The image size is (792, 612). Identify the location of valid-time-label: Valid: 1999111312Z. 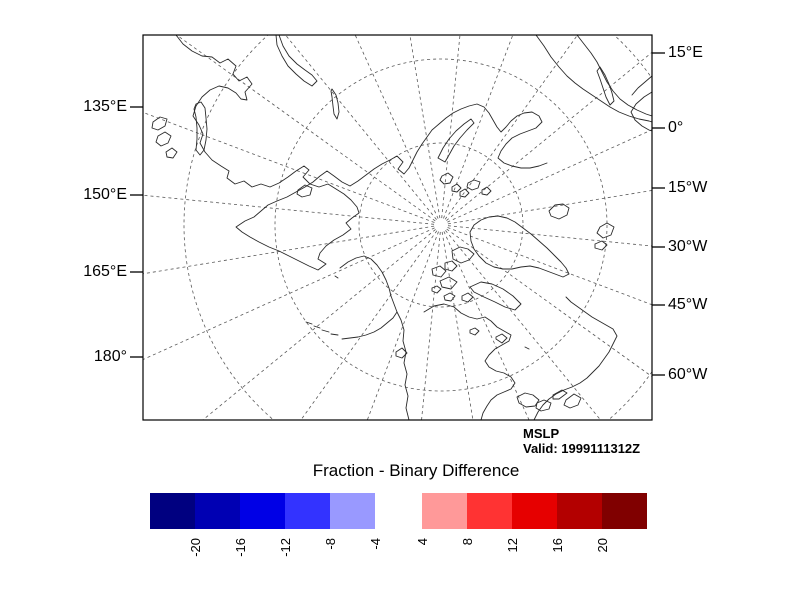
(582, 448).